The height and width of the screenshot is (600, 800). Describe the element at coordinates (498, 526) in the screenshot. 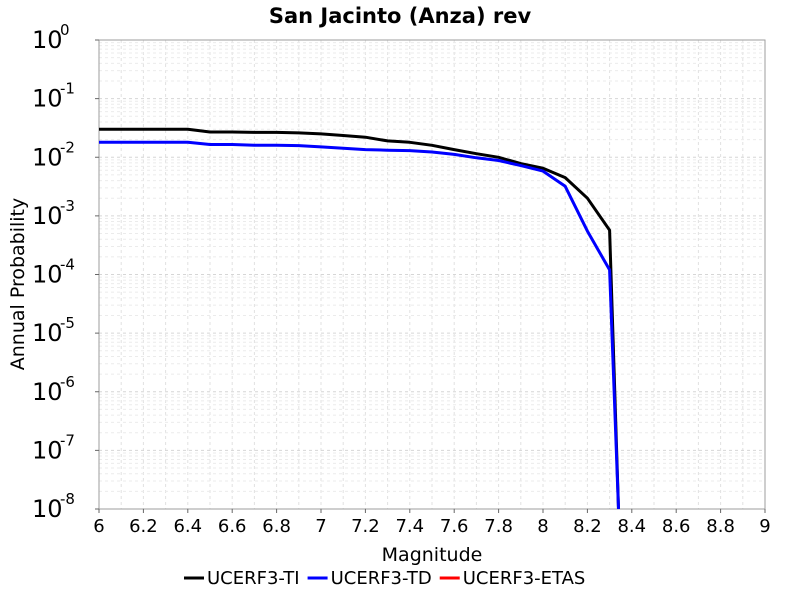

I see `x-tick-label: 7.8` at that location.